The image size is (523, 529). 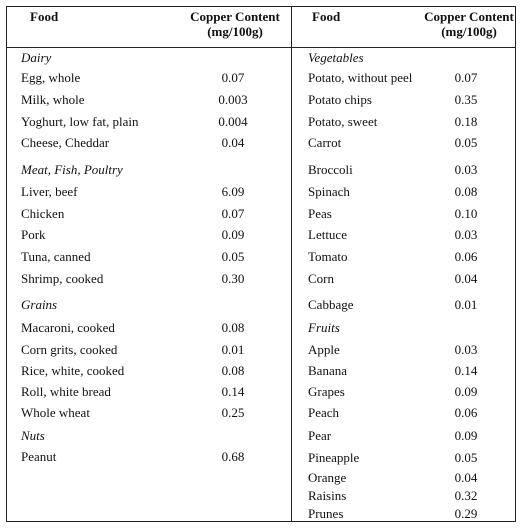 I want to click on category-label: Dairy, so click(x=36, y=57).